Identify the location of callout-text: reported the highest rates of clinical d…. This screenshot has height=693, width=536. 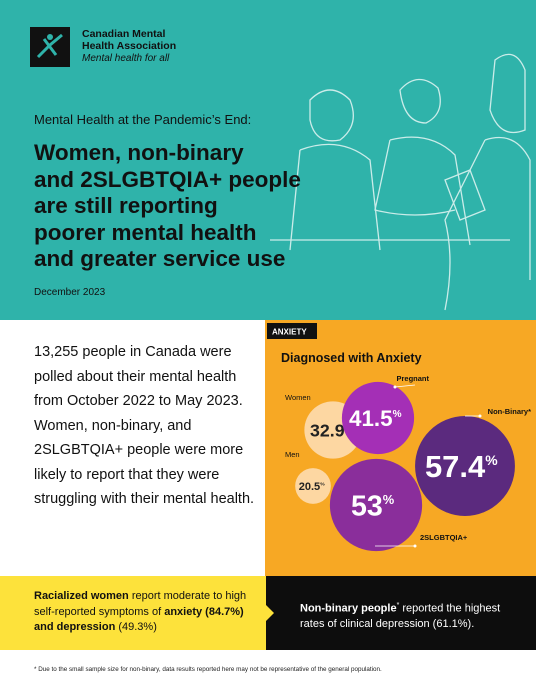
(400, 616).